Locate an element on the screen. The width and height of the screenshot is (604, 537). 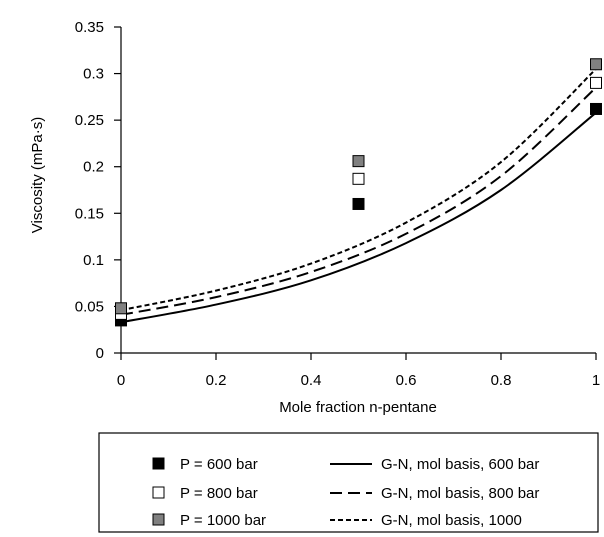
legend-label: P = 800 bar is located at coordinates (219, 493).